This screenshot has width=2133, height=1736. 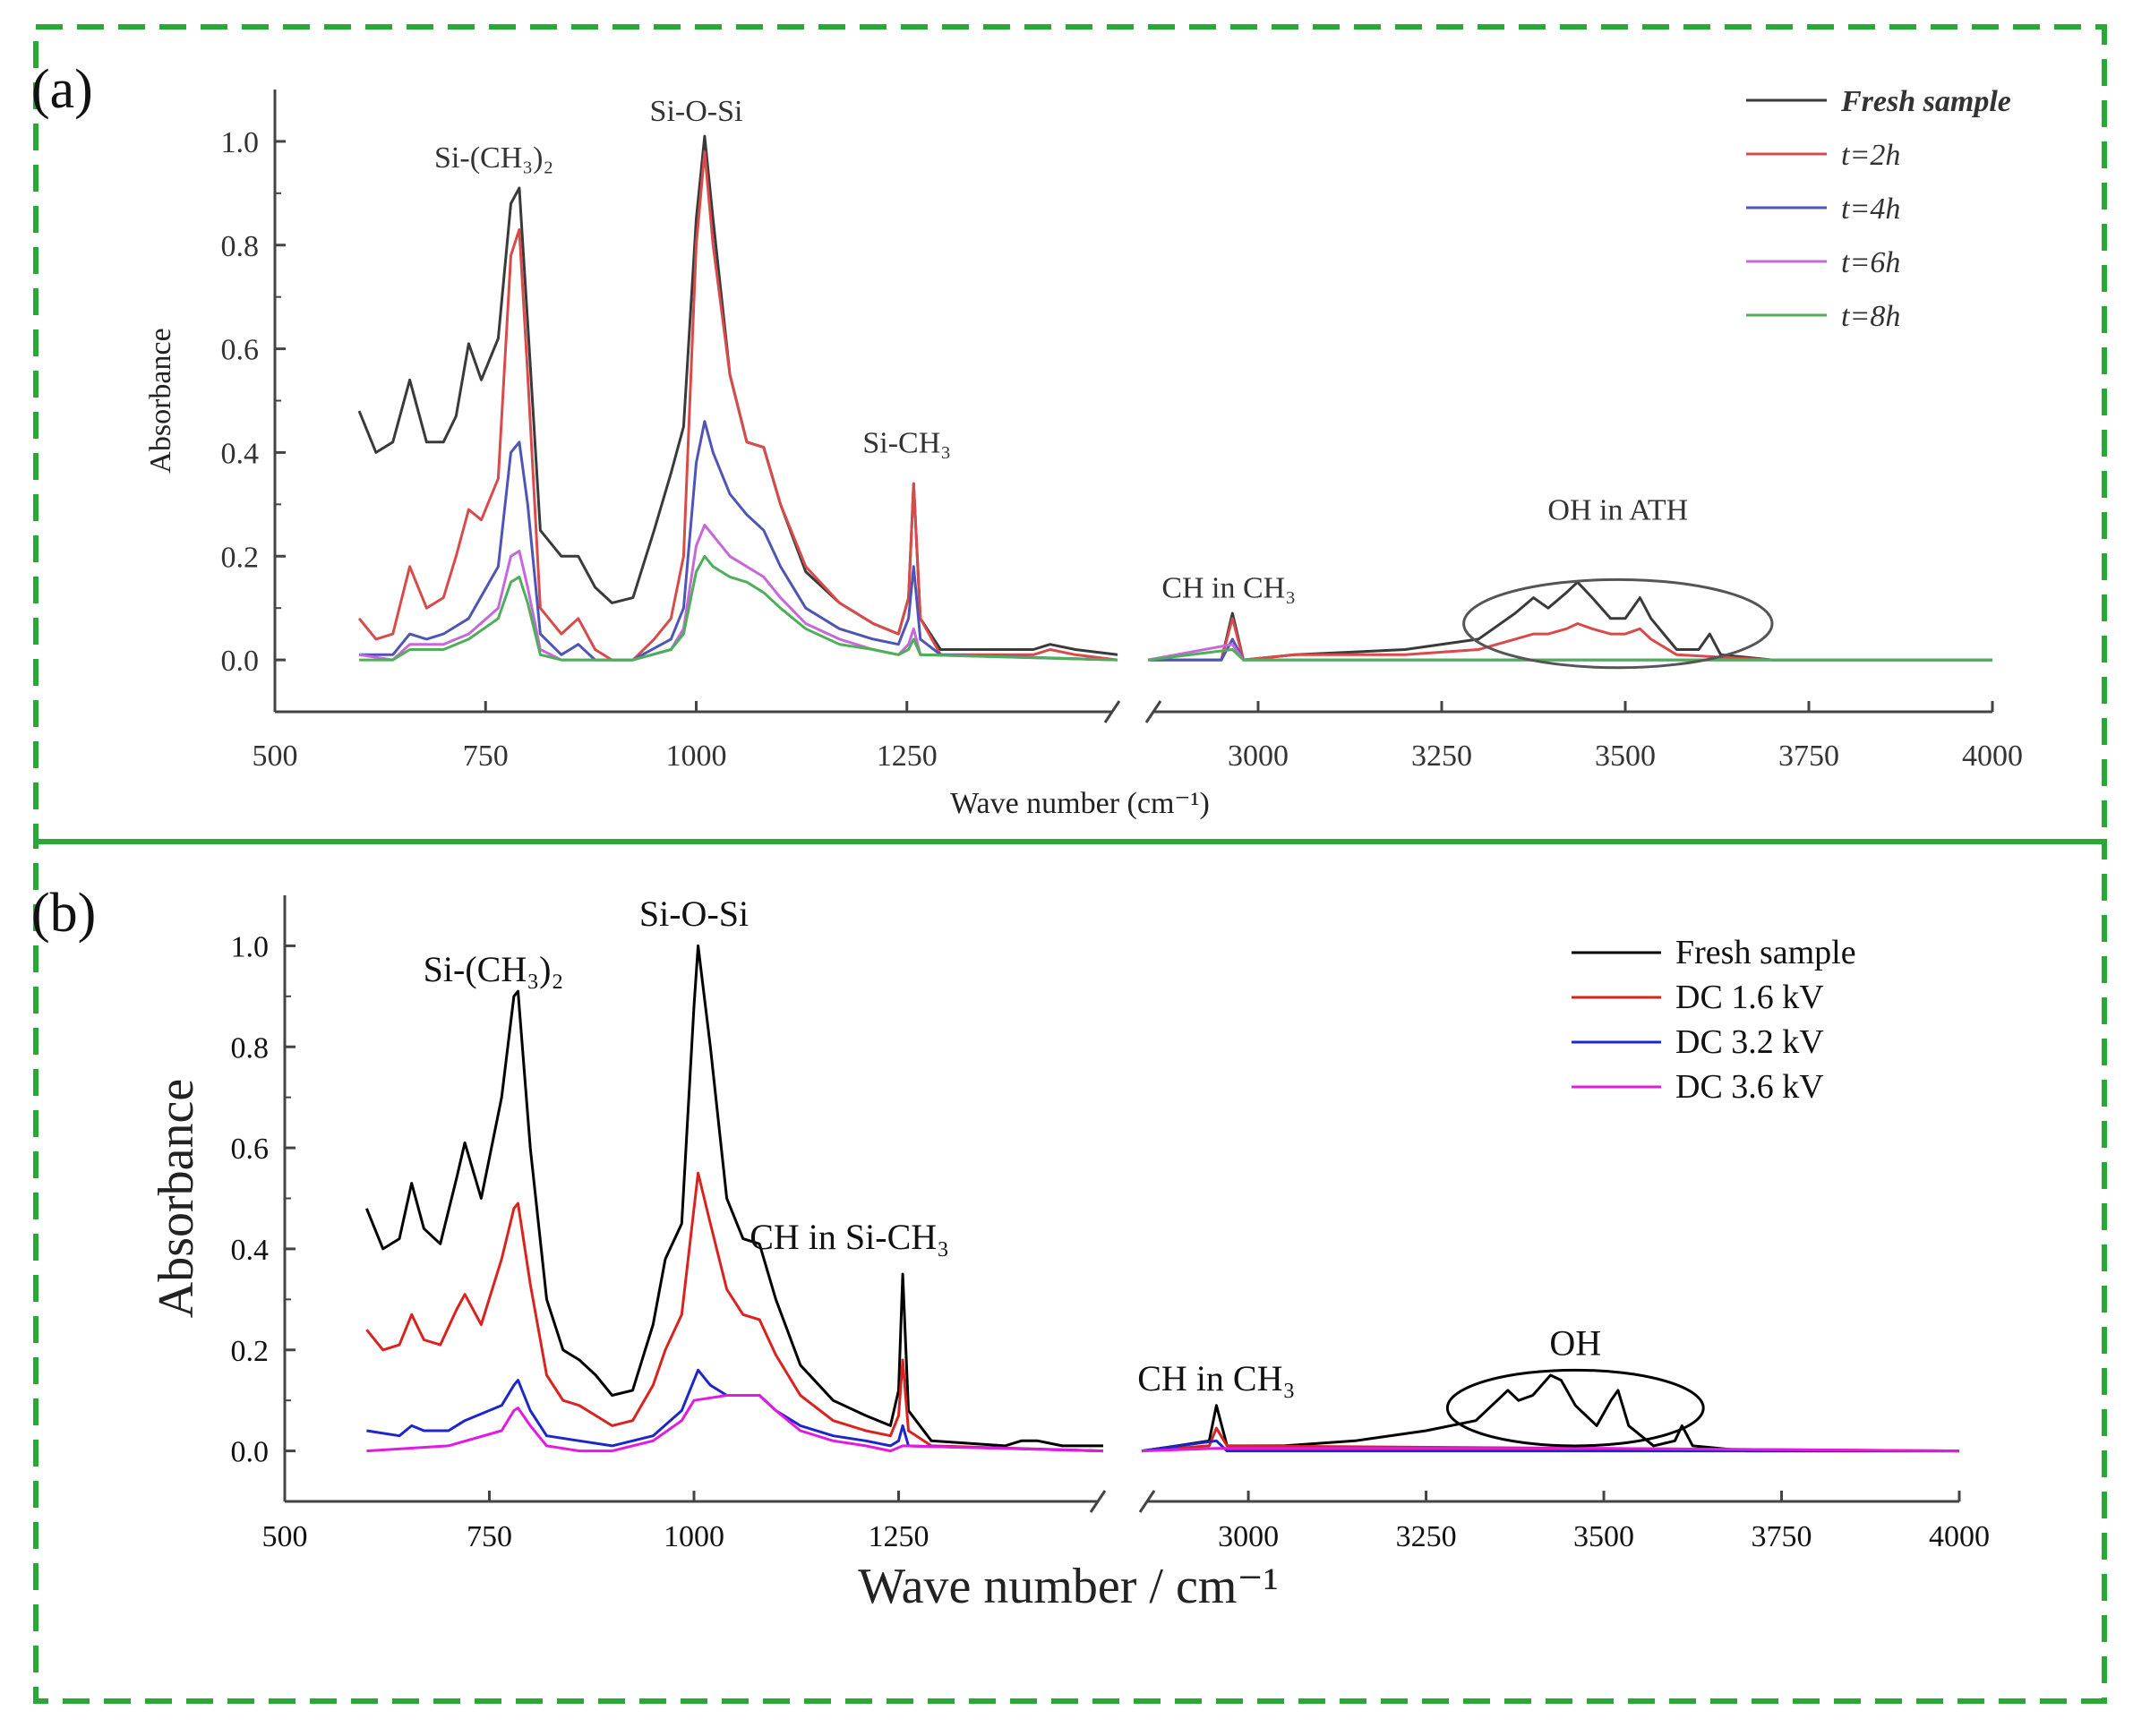 I want to click on legend-label-dc-3-6-kv: DC 3.6 kV, so click(x=1749, y=1087).